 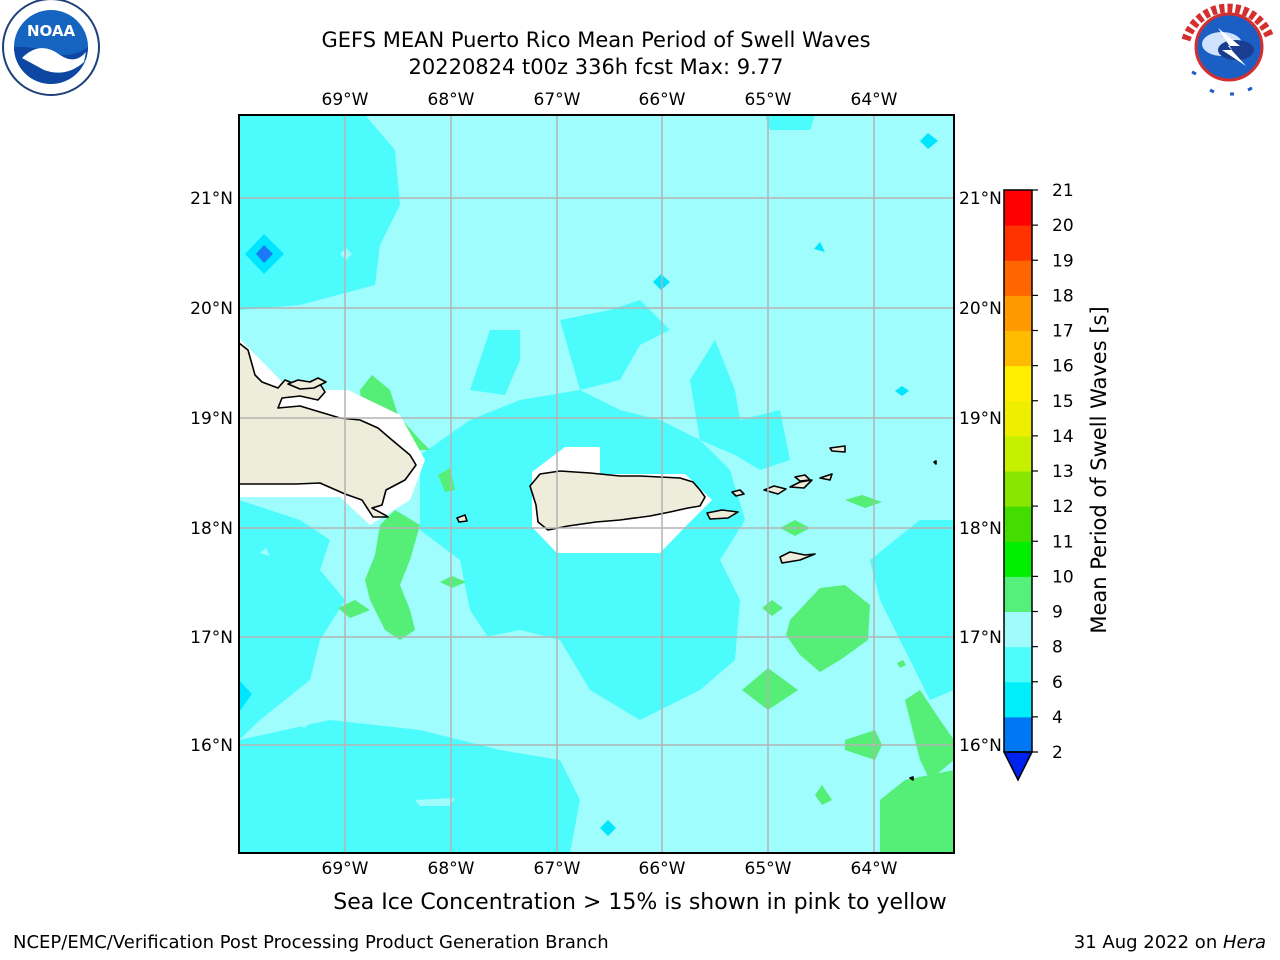 I want to click on mona-island, so click(x=462, y=518).